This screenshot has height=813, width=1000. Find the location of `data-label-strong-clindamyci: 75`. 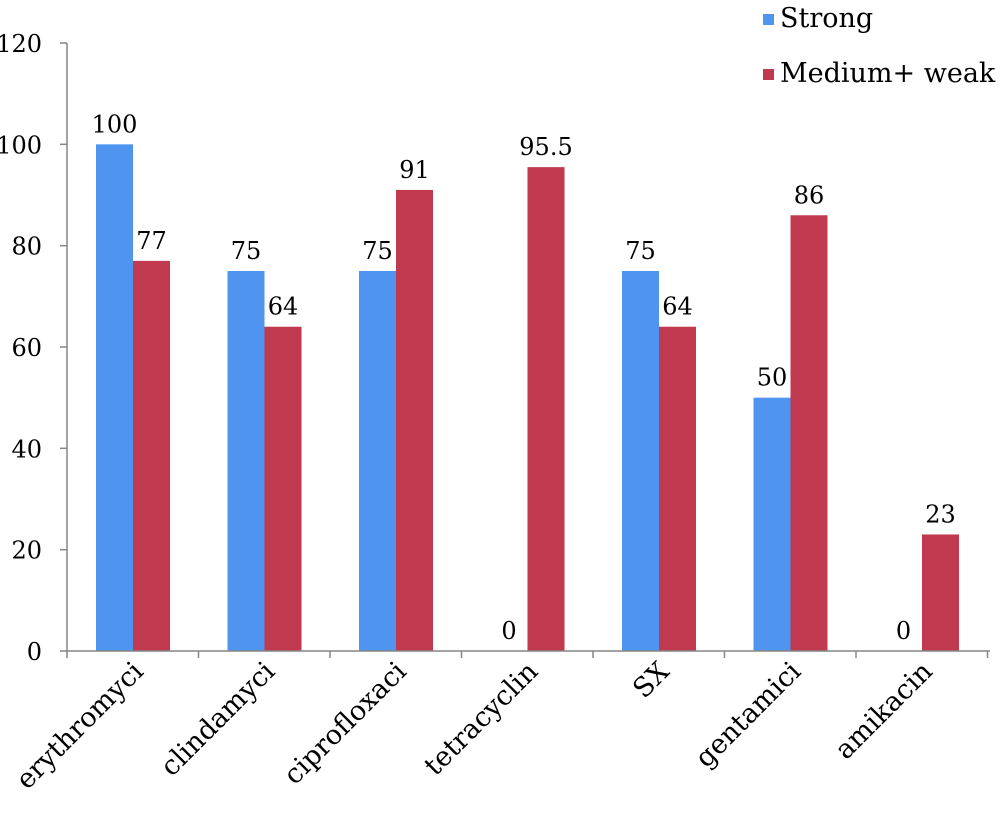

data-label-strong-clindamyci: 75 is located at coordinates (246, 251).